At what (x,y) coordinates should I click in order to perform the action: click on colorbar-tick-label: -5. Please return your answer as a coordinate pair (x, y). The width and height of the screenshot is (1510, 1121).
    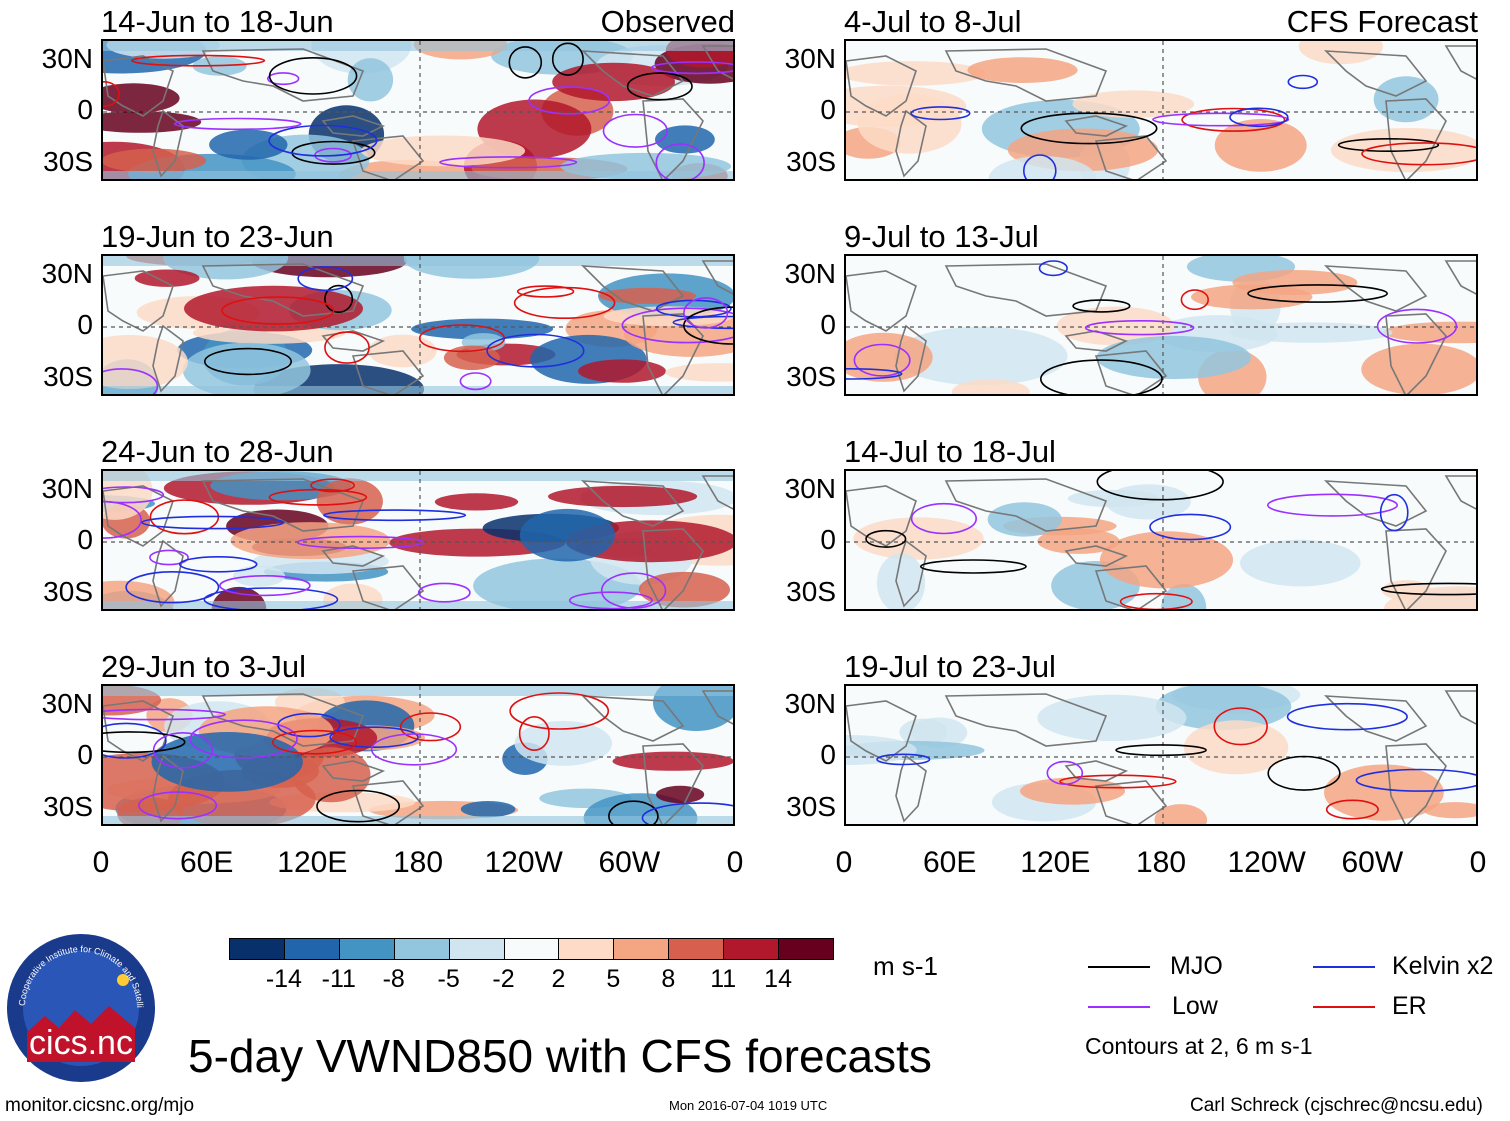
    Looking at the image, I should click on (448, 979).